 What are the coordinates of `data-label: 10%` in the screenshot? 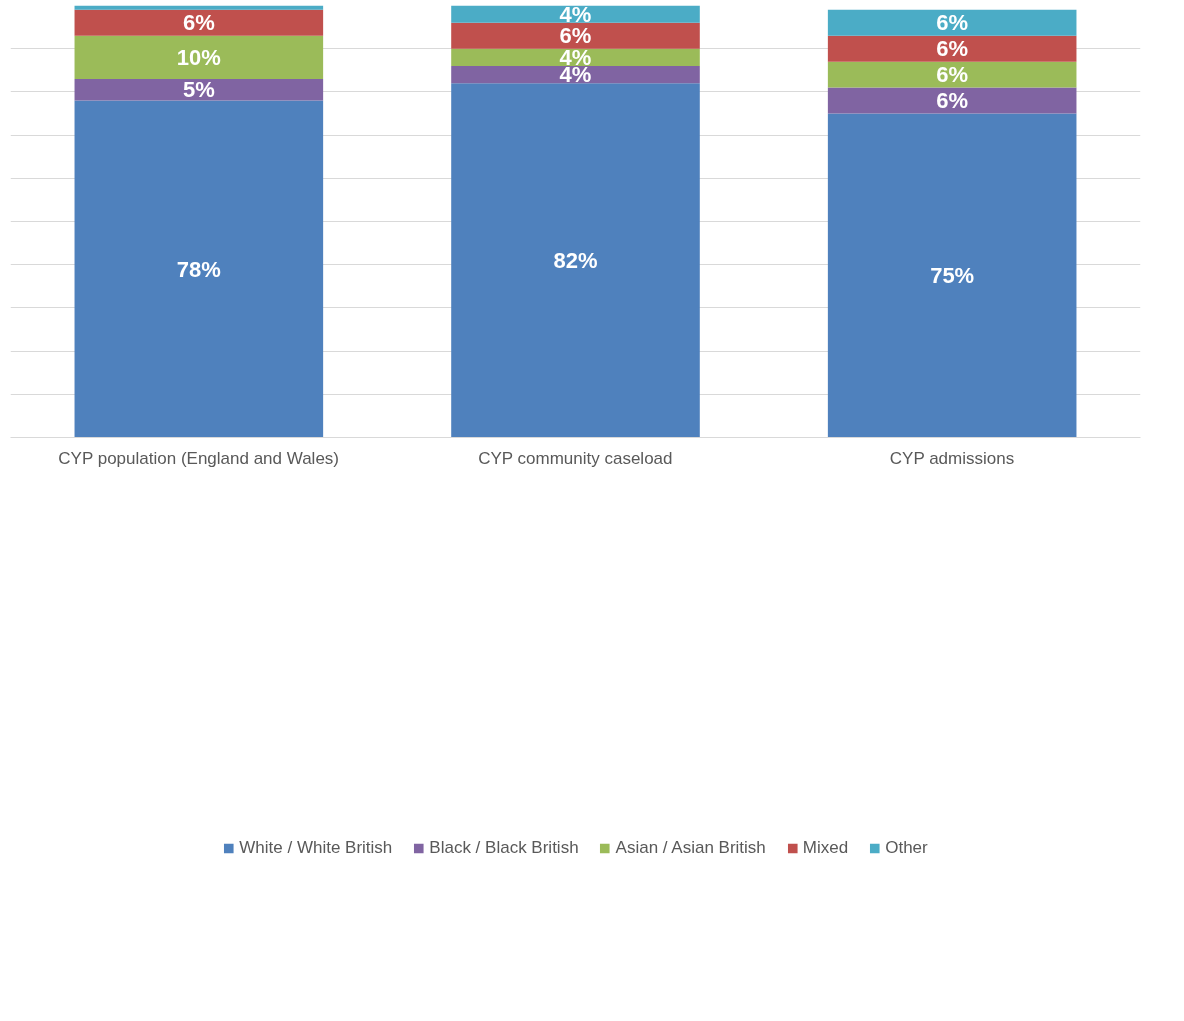 It's located at (198, 57).